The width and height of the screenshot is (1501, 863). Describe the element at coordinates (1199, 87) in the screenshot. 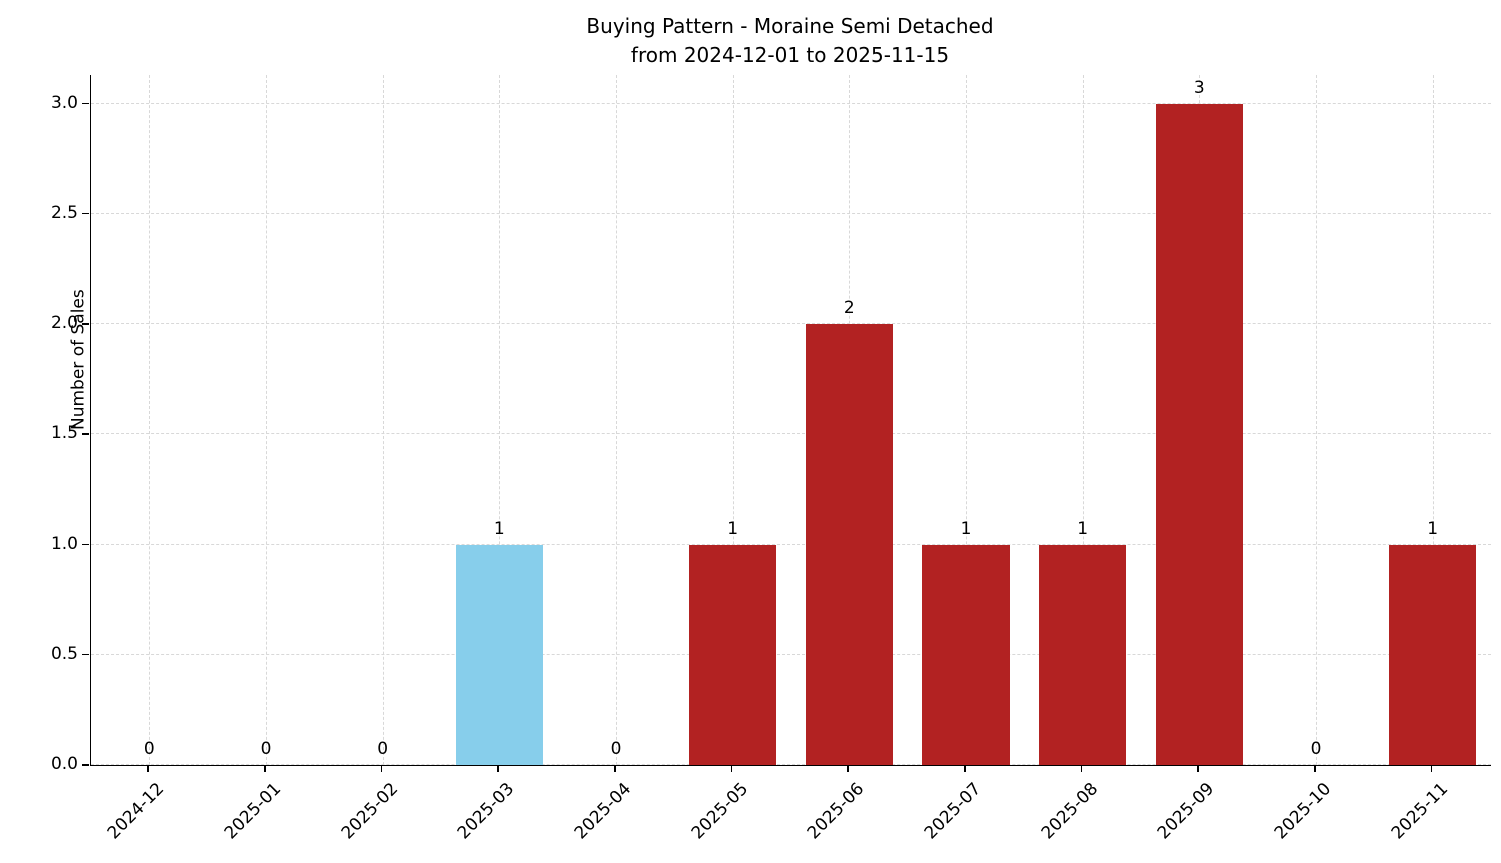

I see `bar-value-label: 3` at that location.